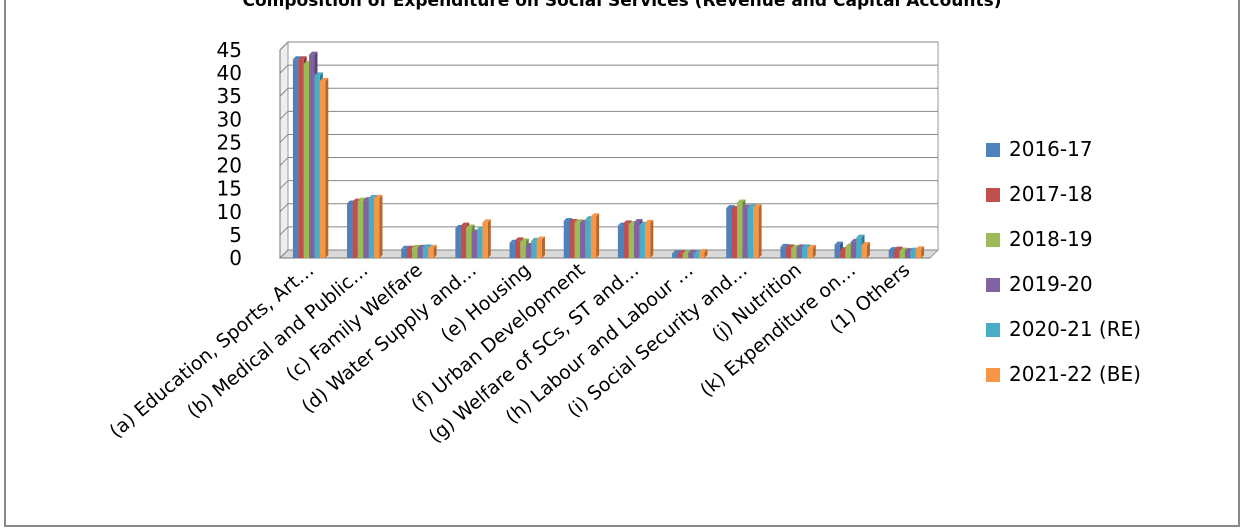 This screenshot has width=1244, height=531. Describe the element at coordinates (1039, 194) in the screenshot. I see `legend-item: 2017-18` at that location.